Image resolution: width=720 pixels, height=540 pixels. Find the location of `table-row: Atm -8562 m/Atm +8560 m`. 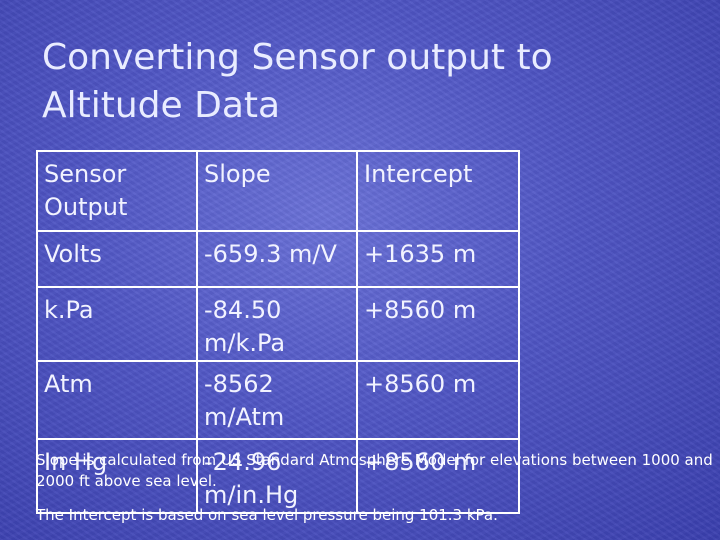

table-row: Atm -8562 m/Atm +8560 m is located at coordinates (278, 400).